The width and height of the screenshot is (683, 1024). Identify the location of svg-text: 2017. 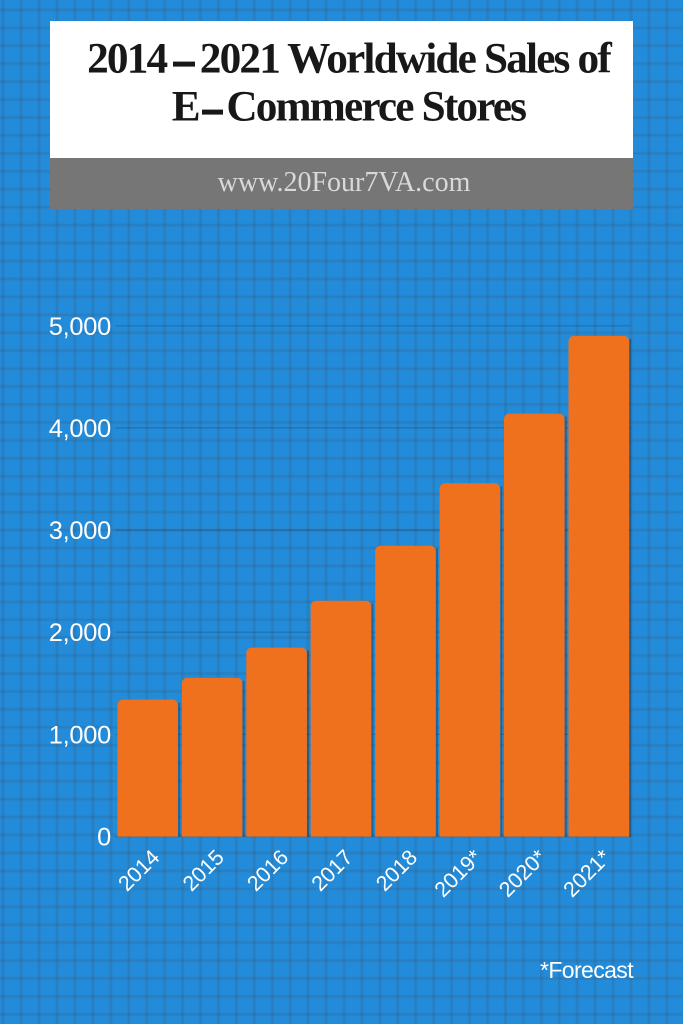
(332, 870).